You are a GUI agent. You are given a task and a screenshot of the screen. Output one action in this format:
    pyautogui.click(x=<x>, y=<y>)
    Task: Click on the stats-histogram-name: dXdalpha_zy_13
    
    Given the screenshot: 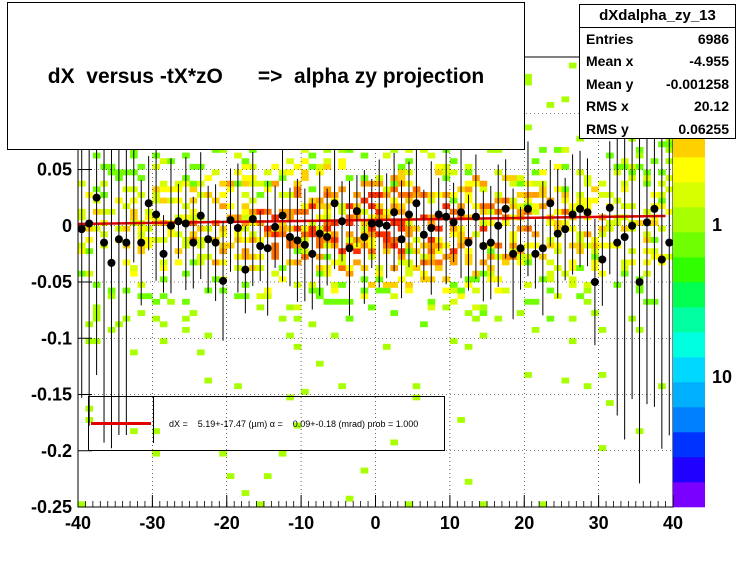 What is the action you would take?
    pyautogui.click(x=657, y=16)
    